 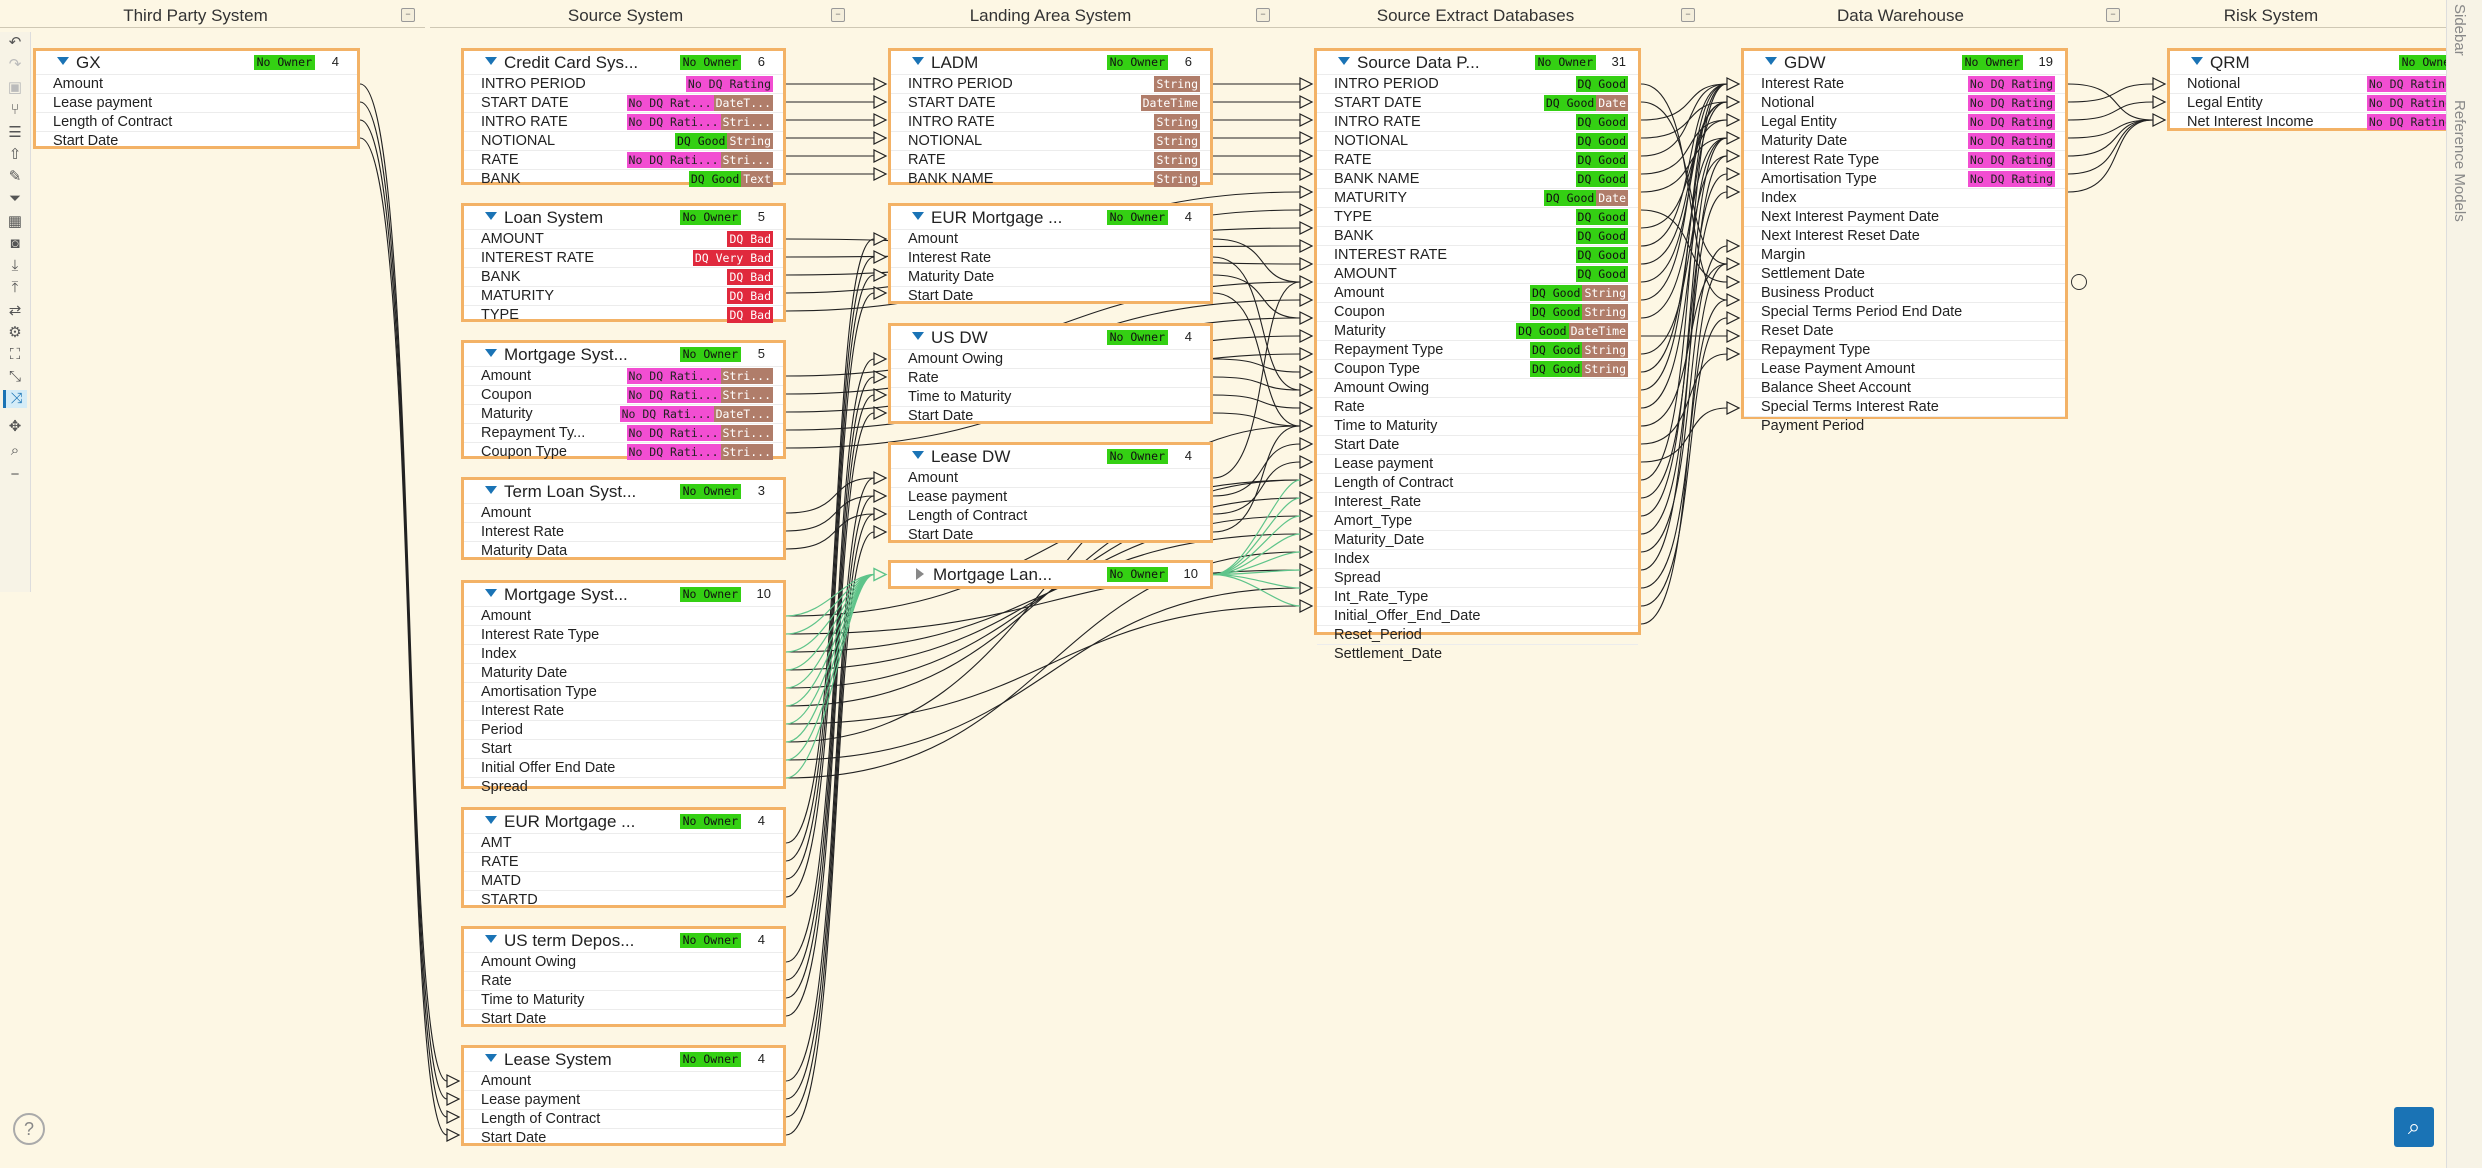 What do you see at coordinates (1904, 140) in the screenshot?
I see `attribute-row: Maturity Date No DQ Rating` at bounding box center [1904, 140].